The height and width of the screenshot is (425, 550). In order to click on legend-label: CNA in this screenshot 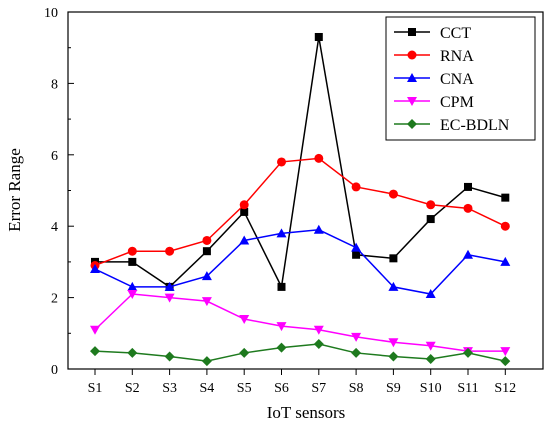, I will do `click(457, 79)`.